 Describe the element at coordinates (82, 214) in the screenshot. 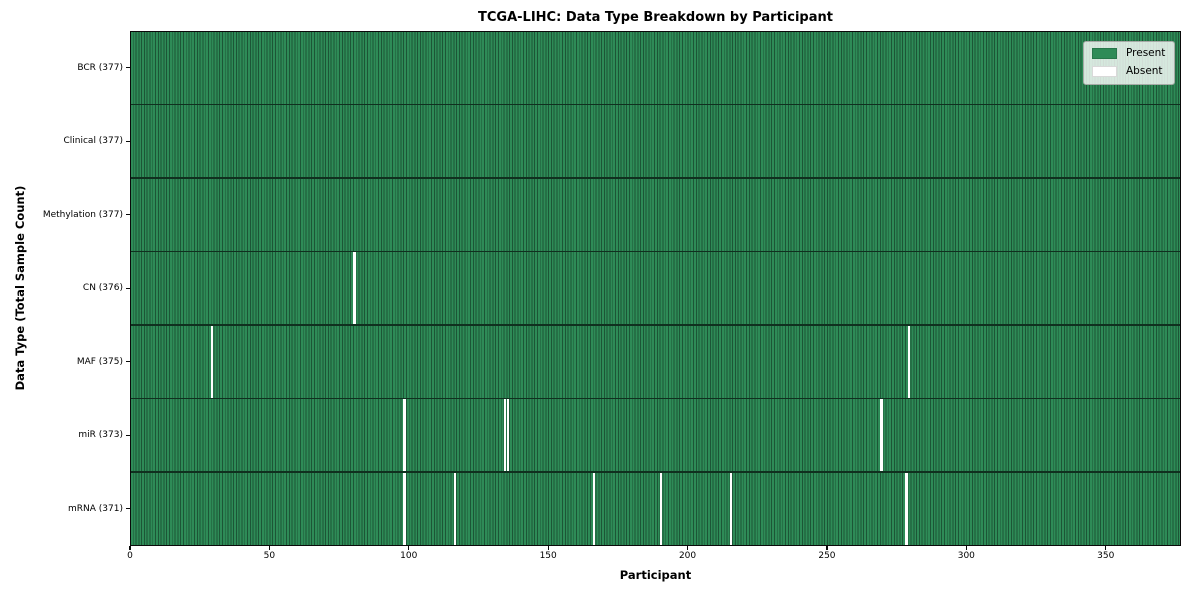

I see `y-tick-label-methylation: Methylation (377)` at that location.